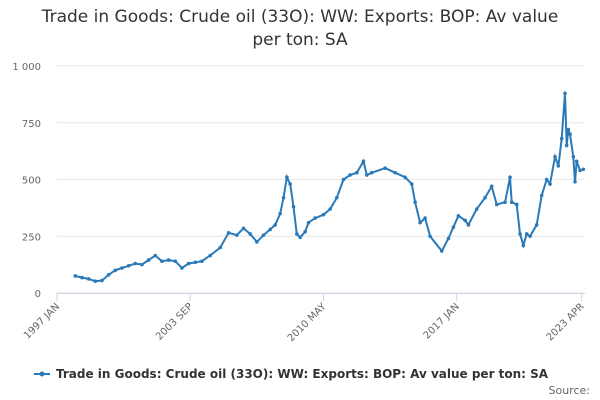  I want to click on source: Source:, so click(570, 390).